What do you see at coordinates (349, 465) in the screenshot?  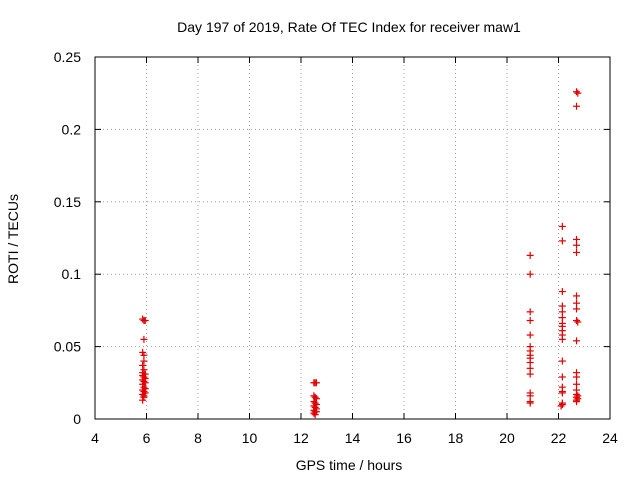 I see `x-axis-label: GPS time / hours` at bounding box center [349, 465].